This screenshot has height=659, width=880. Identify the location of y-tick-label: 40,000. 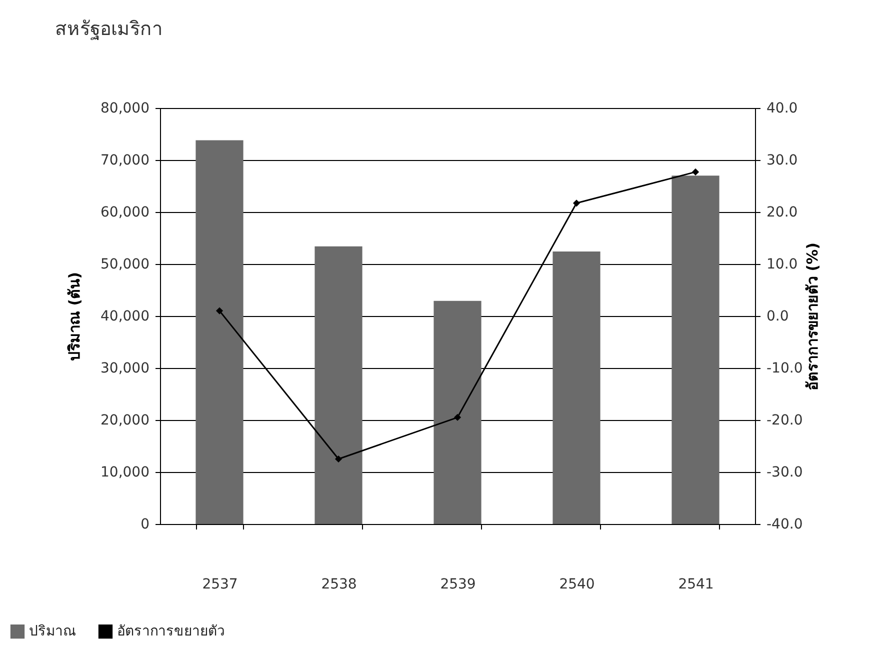
(125, 316).